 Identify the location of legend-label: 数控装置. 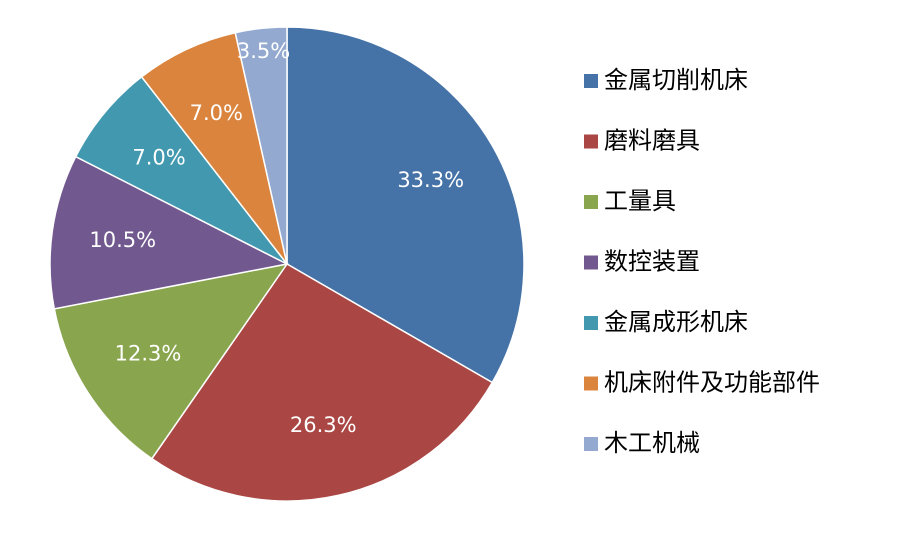
(652, 262).